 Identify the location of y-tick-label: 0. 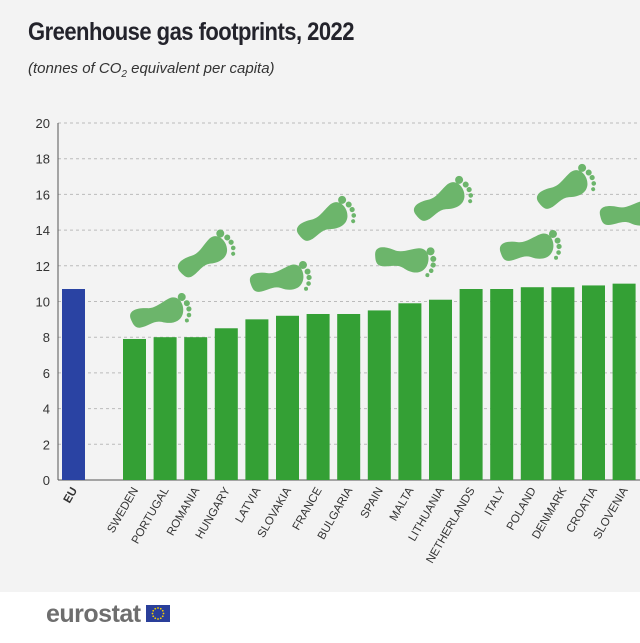
(46, 480).